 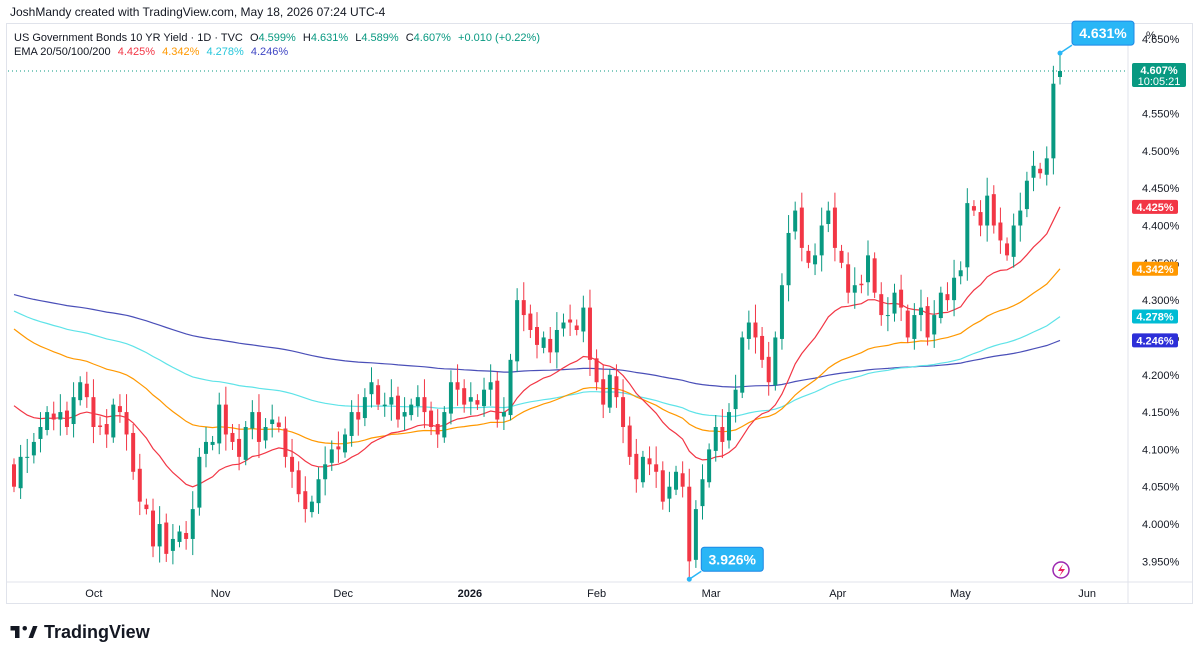 I want to click on high-callout-box, so click(x=1103, y=33).